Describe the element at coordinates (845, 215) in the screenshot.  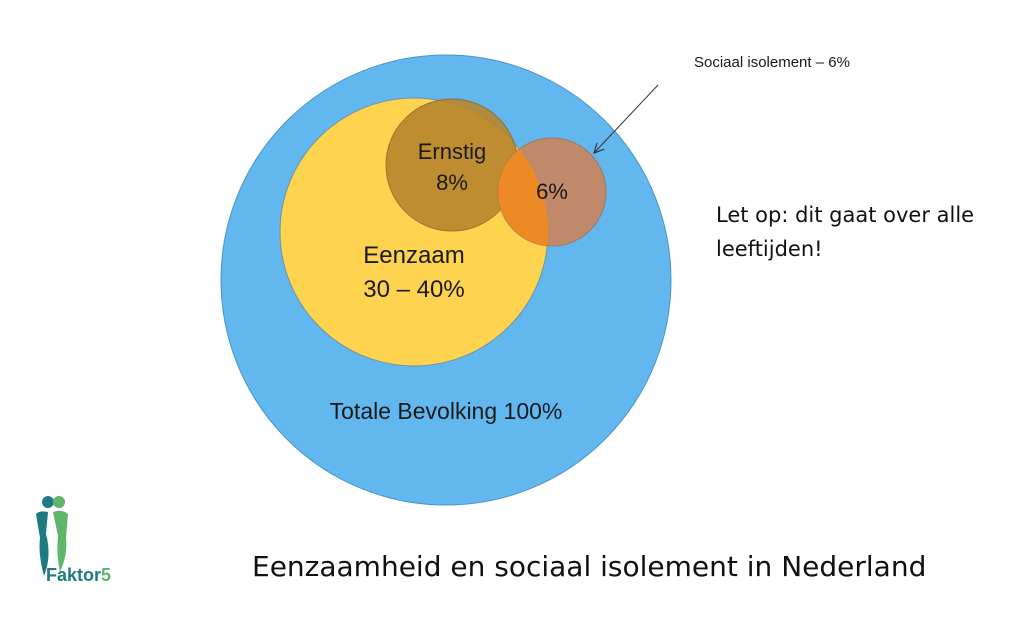
I see `age-note-line-1: Let op: dit gaat over alle` at that location.